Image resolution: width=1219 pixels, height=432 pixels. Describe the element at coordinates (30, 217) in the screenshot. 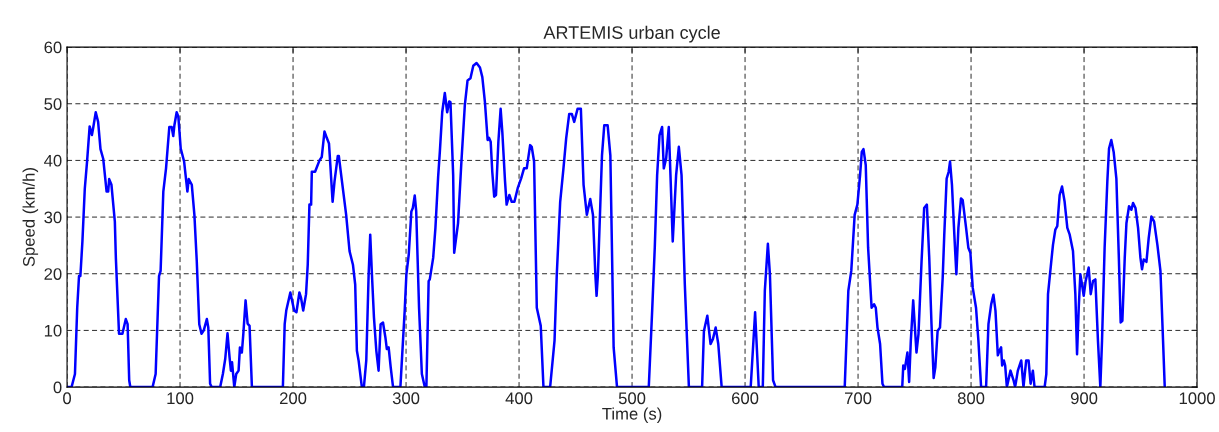

I see `y-axis-title: Speed (km/h)` at that location.